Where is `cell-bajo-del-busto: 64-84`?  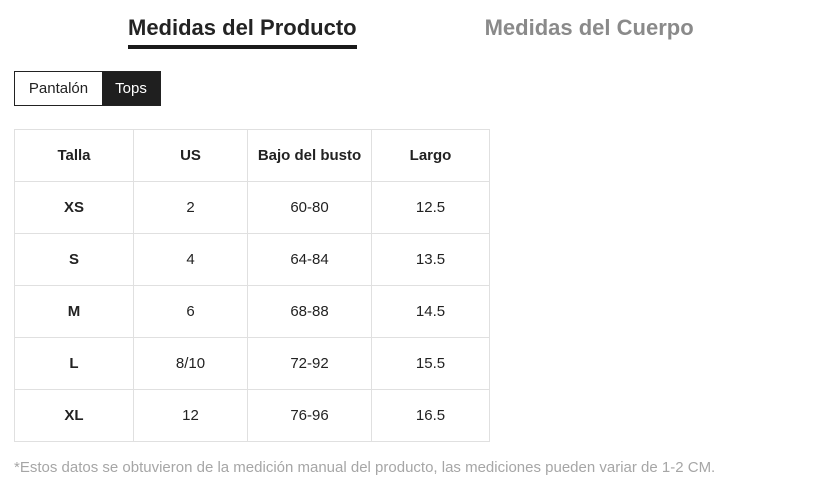 cell-bajo-del-busto: 64-84 is located at coordinates (309, 259).